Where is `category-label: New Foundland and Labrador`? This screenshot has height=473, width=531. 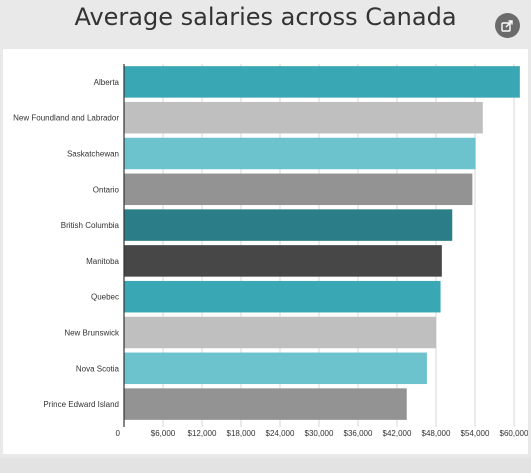 category-label: New Foundland and Labrador is located at coordinates (66, 118).